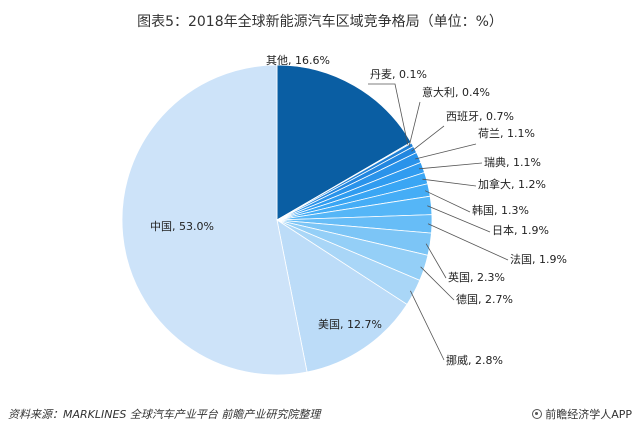 This screenshot has width=640, height=435. Describe the element at coordinates (484, 299) in the screenshot. I see `slice-label: 德国, 2.7%` at that location.